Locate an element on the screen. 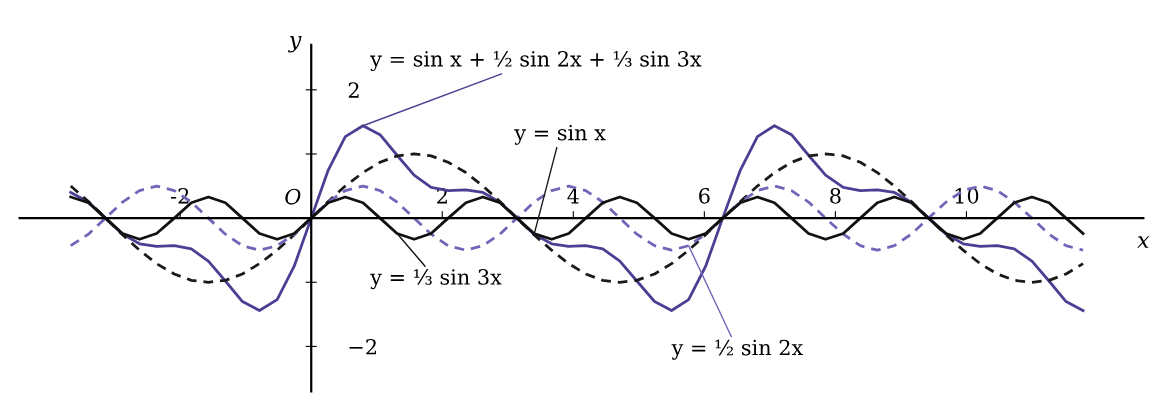  x-tick-label: 8 is located at coordinates (835, 195).